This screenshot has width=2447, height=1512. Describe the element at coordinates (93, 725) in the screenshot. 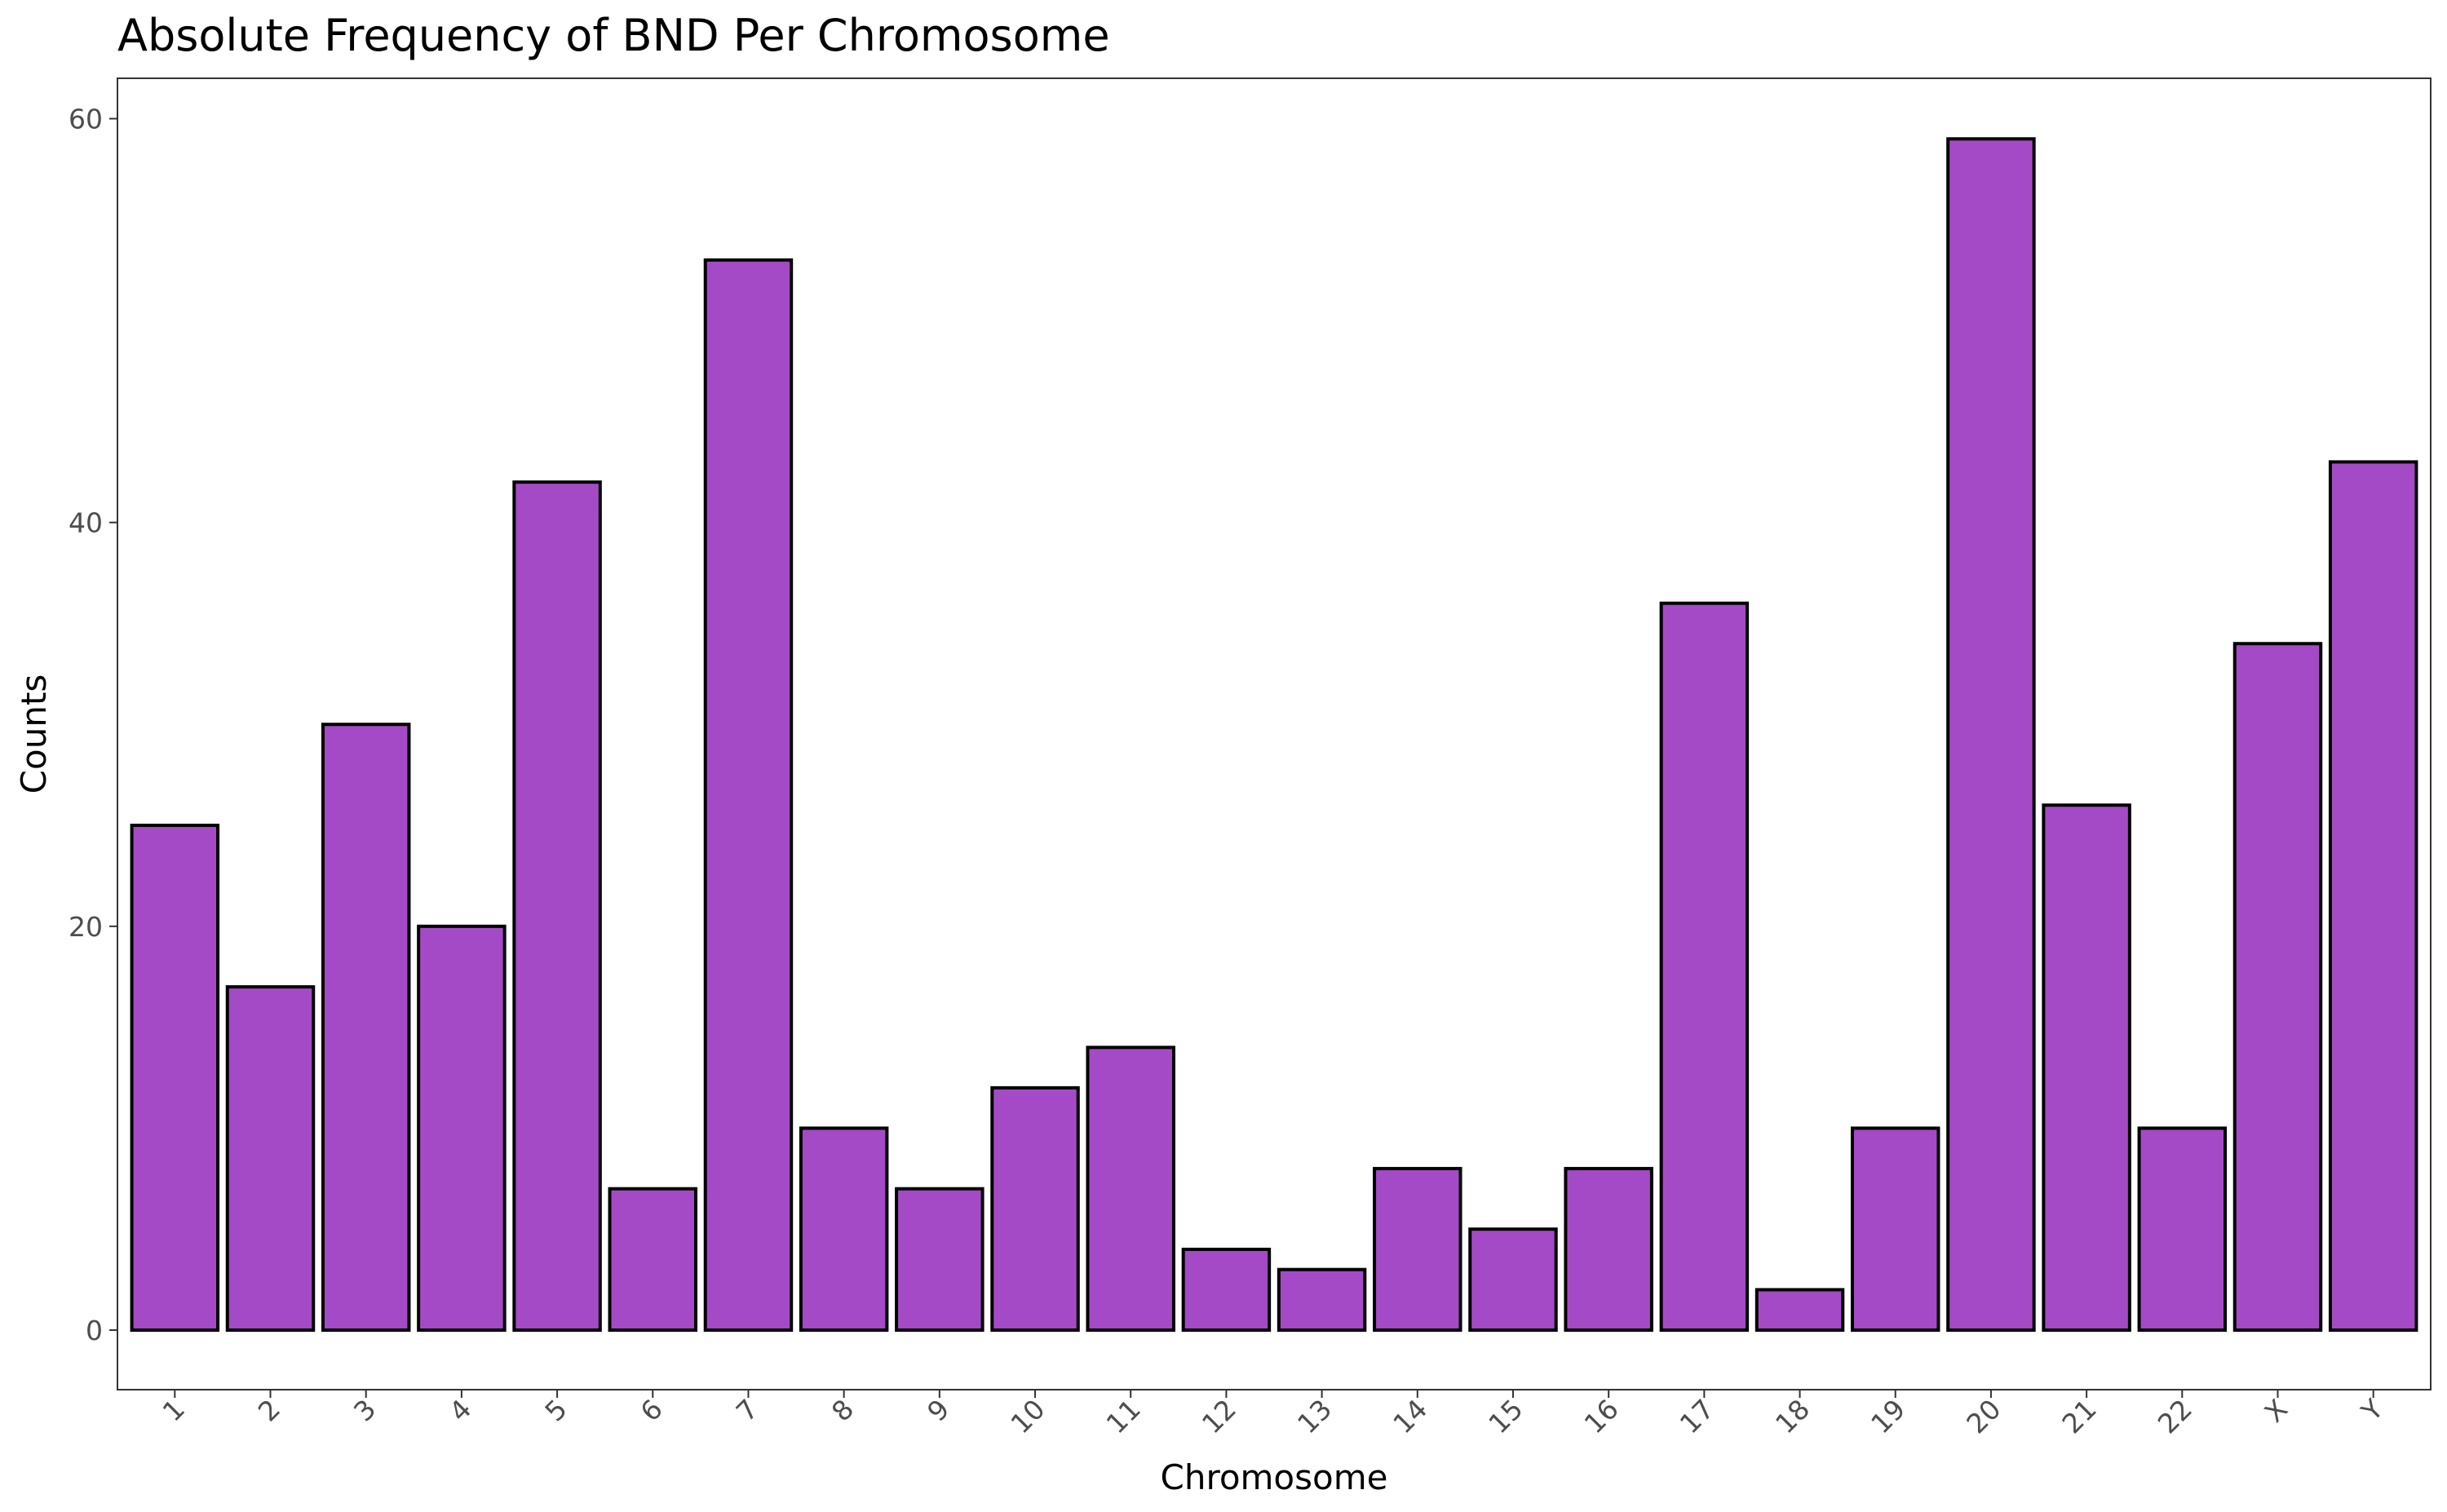

I see `y-axis: 0 20 40 60` at that location.